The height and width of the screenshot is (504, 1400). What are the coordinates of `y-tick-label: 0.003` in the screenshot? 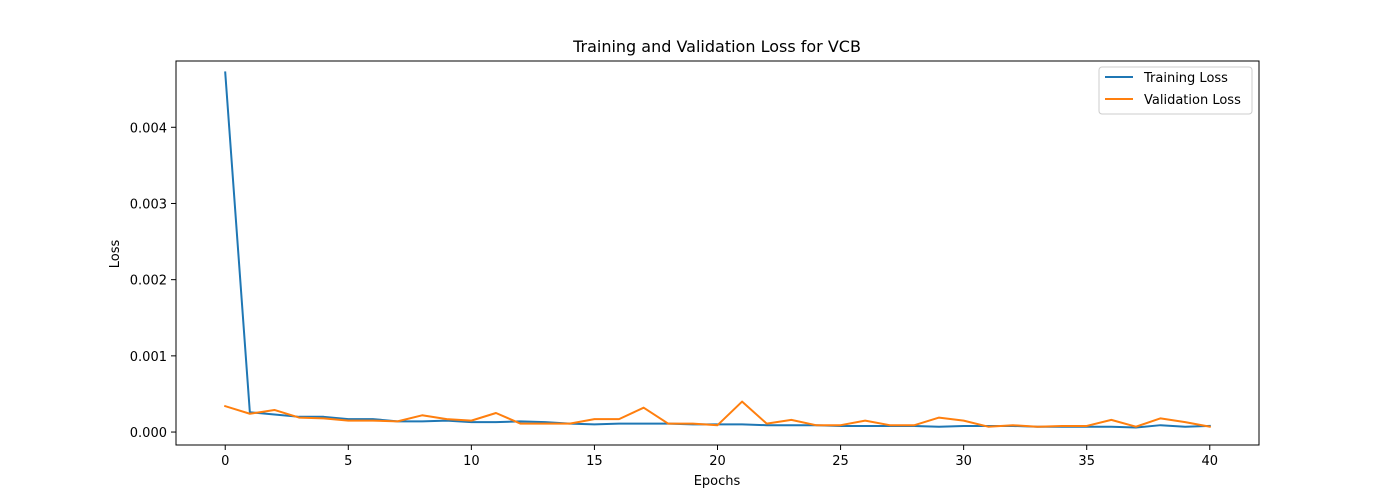 It's located at (148, 204).